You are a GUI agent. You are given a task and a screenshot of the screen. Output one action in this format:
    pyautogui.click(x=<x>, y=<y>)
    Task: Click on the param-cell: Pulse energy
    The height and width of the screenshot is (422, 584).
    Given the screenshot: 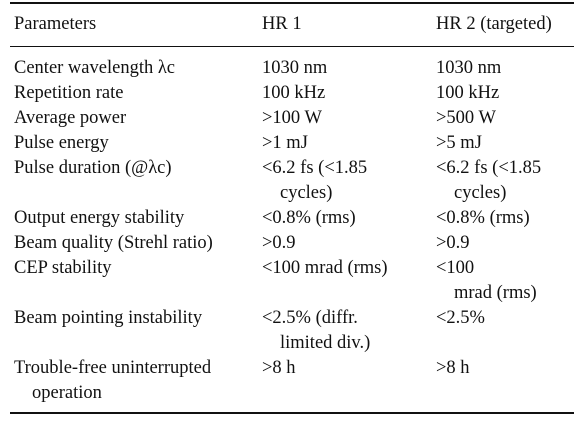 What is the action you would take?
    pyautogui.click(x=61, y=143)
    